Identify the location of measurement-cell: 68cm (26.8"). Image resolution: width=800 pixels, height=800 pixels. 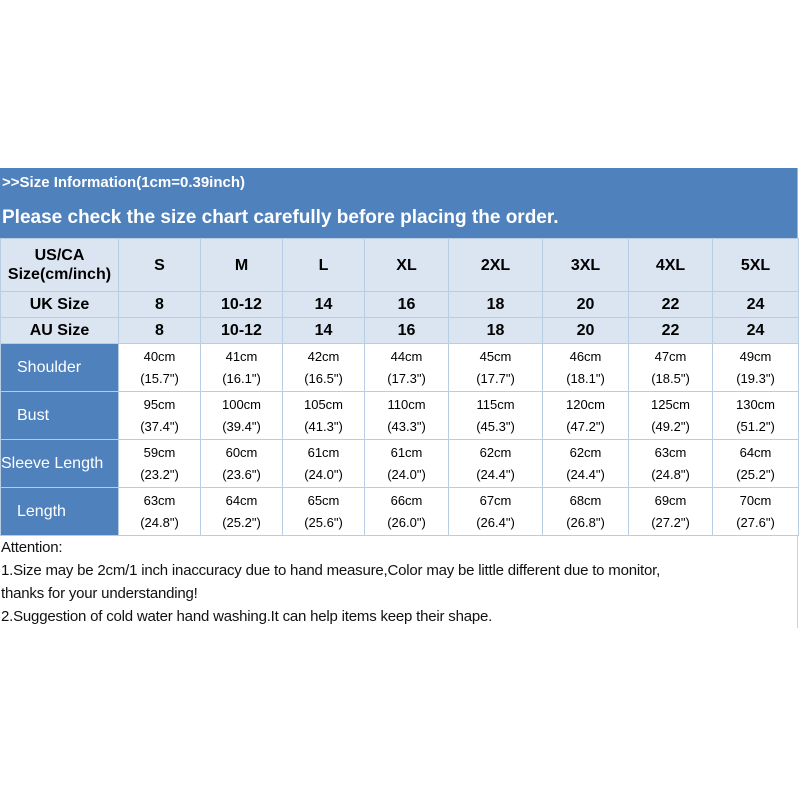
(585, 511).